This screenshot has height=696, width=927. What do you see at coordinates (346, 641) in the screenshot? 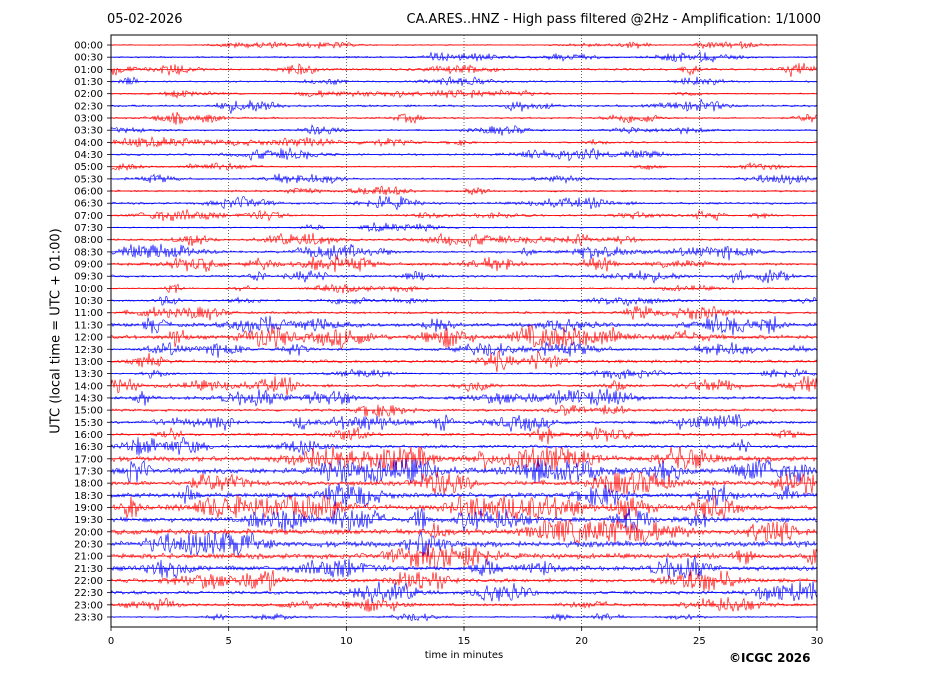
I see `x-tick-label: 10` at bounding box center [346, 641].